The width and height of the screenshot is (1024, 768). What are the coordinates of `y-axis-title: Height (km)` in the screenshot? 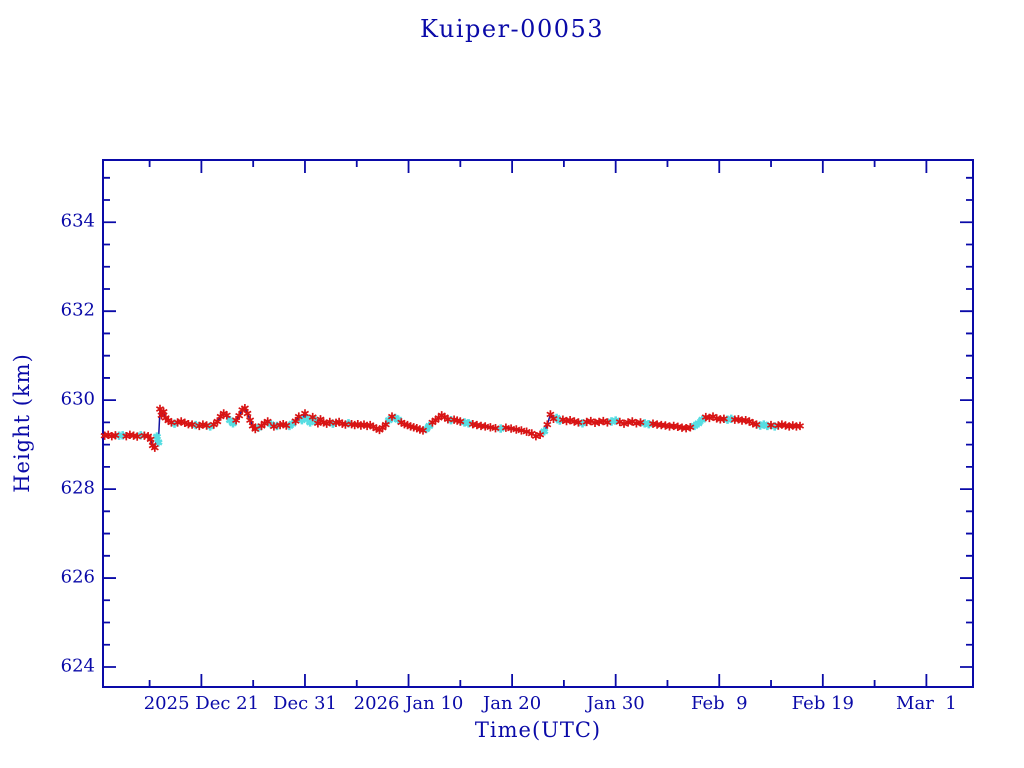 It's located at (22, 423).